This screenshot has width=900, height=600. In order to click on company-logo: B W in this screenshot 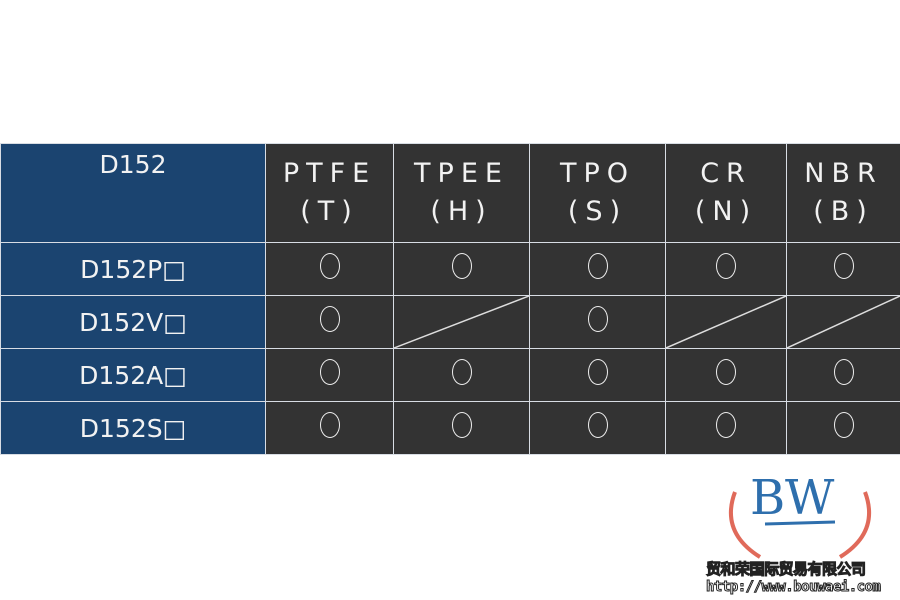, I will do `click(800, 514)`.